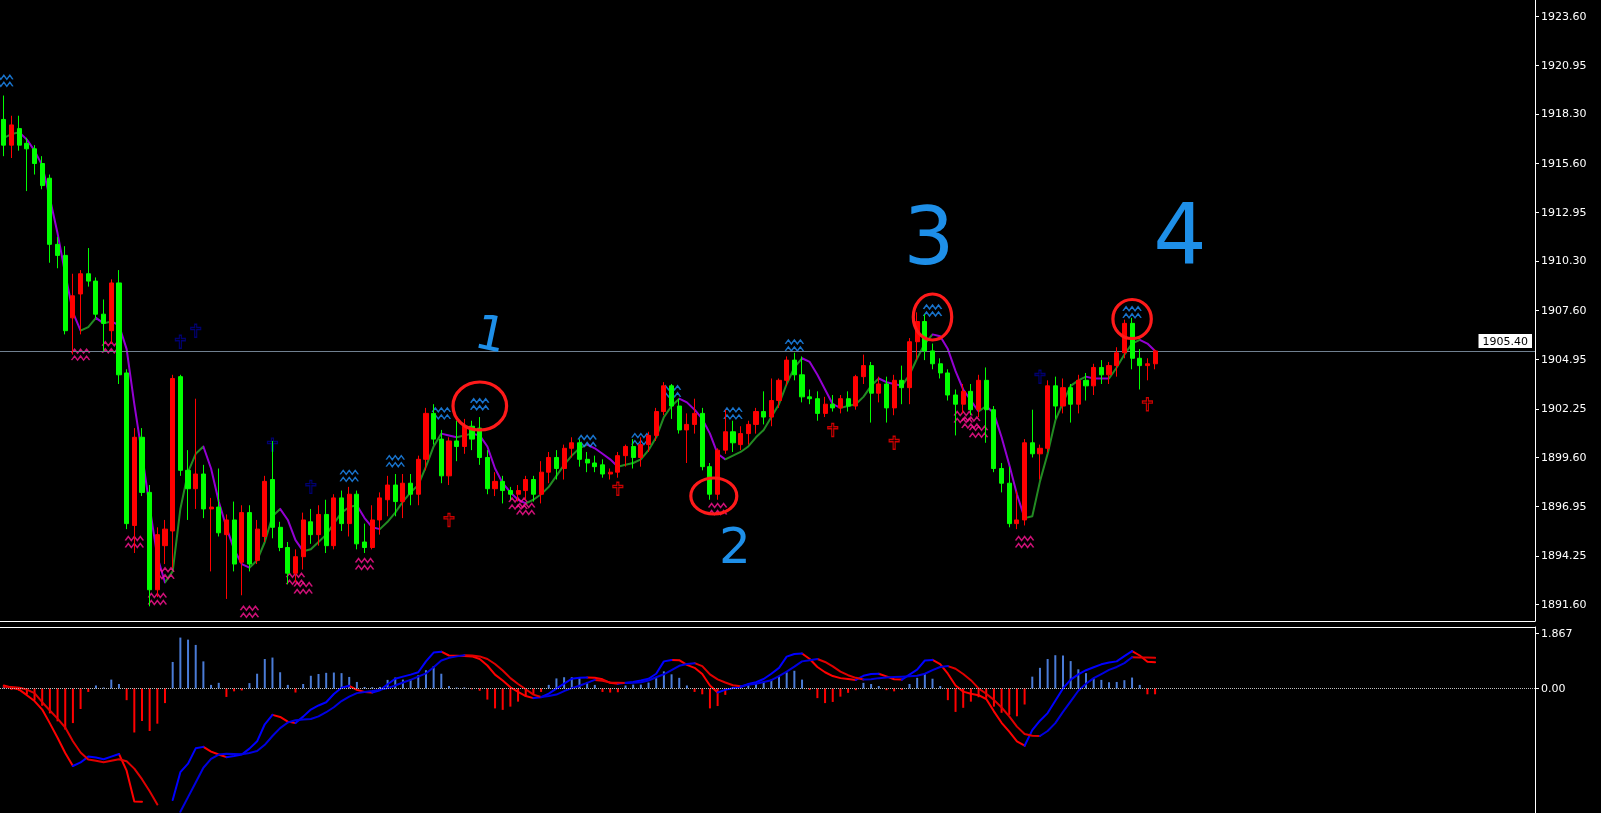 This screenshot has height=813, width=1601. Describe the element at coordinates (1564, 457) in the screenshot. I see `y-tick-label: 1899.60` at that location.